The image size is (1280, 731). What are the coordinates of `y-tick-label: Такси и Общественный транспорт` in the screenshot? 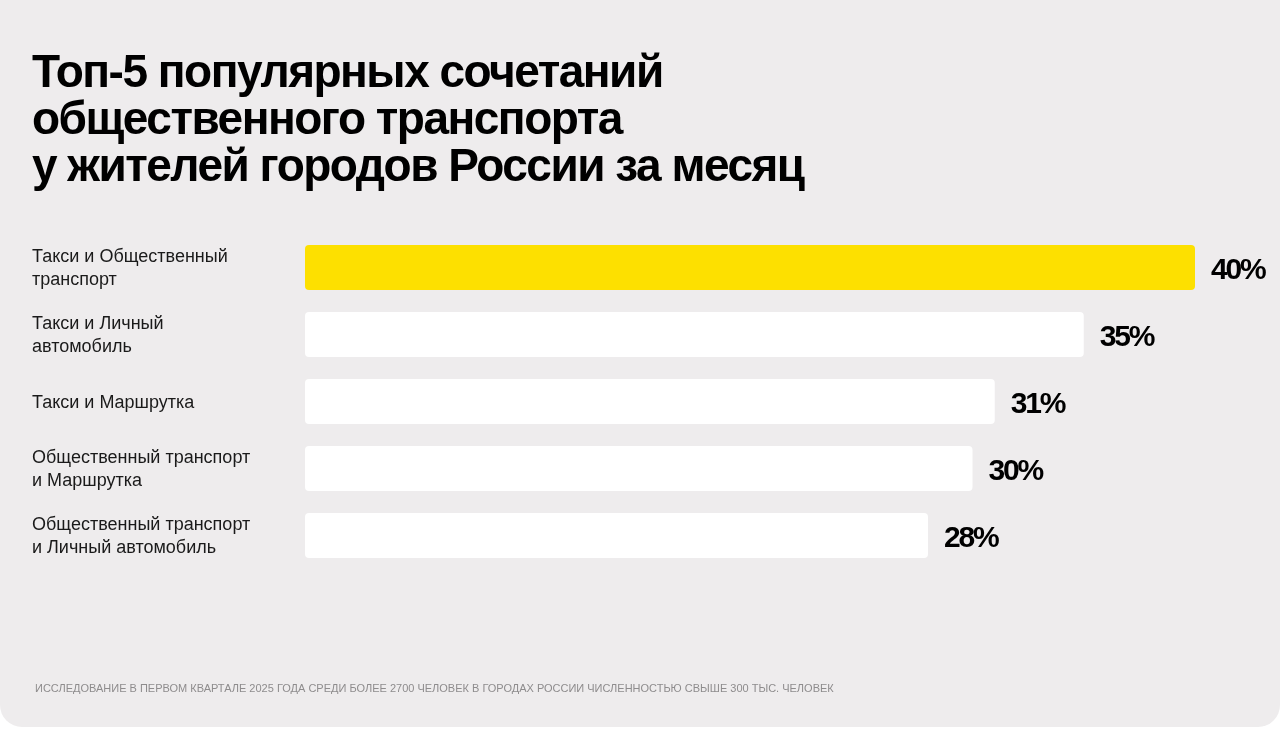 It's located at (130, 267).